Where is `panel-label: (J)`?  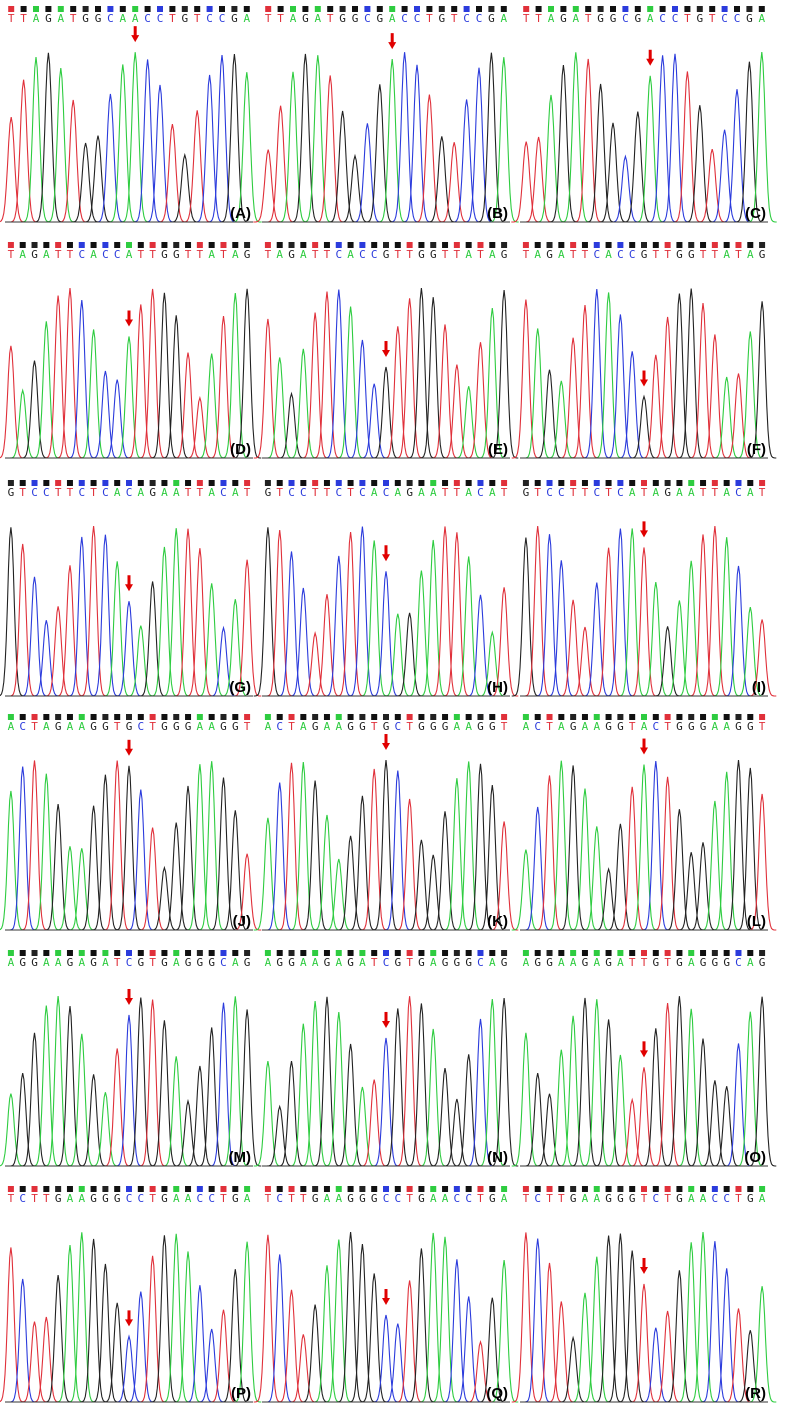
panel-label: (J) is located at coordinates (242, 921).